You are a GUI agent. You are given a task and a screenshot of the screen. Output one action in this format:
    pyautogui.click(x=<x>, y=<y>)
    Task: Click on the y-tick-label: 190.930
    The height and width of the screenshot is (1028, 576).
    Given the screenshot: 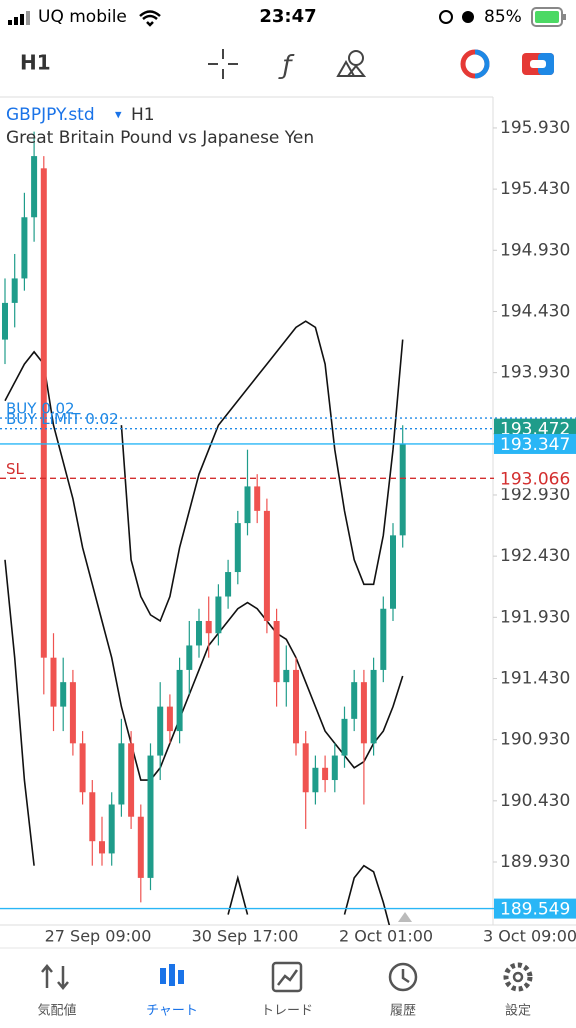 What is the action you would take?
    pyautogui.click(x=535, y=740)
    